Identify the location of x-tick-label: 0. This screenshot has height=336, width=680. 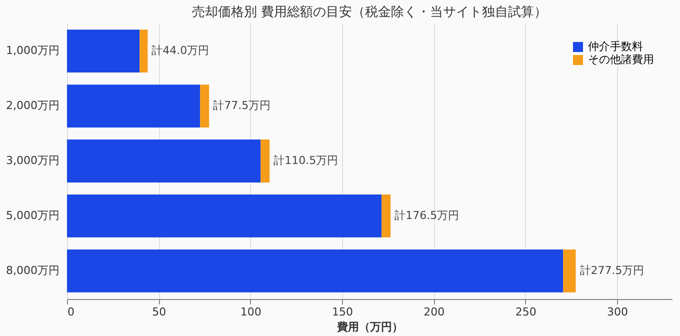
(71, 312).